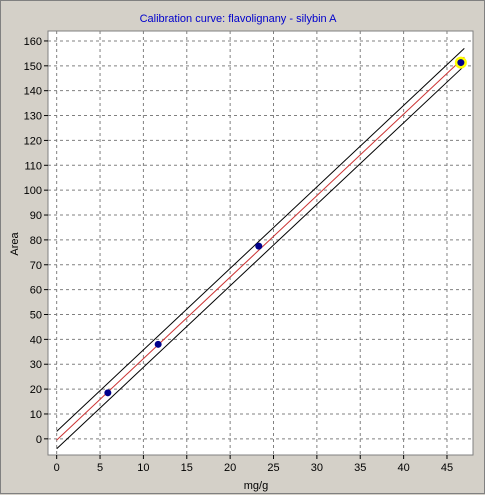  Describe the element at coordinates (230, 468) in the screenshot. I see `x-tick-label: 20` at that location.